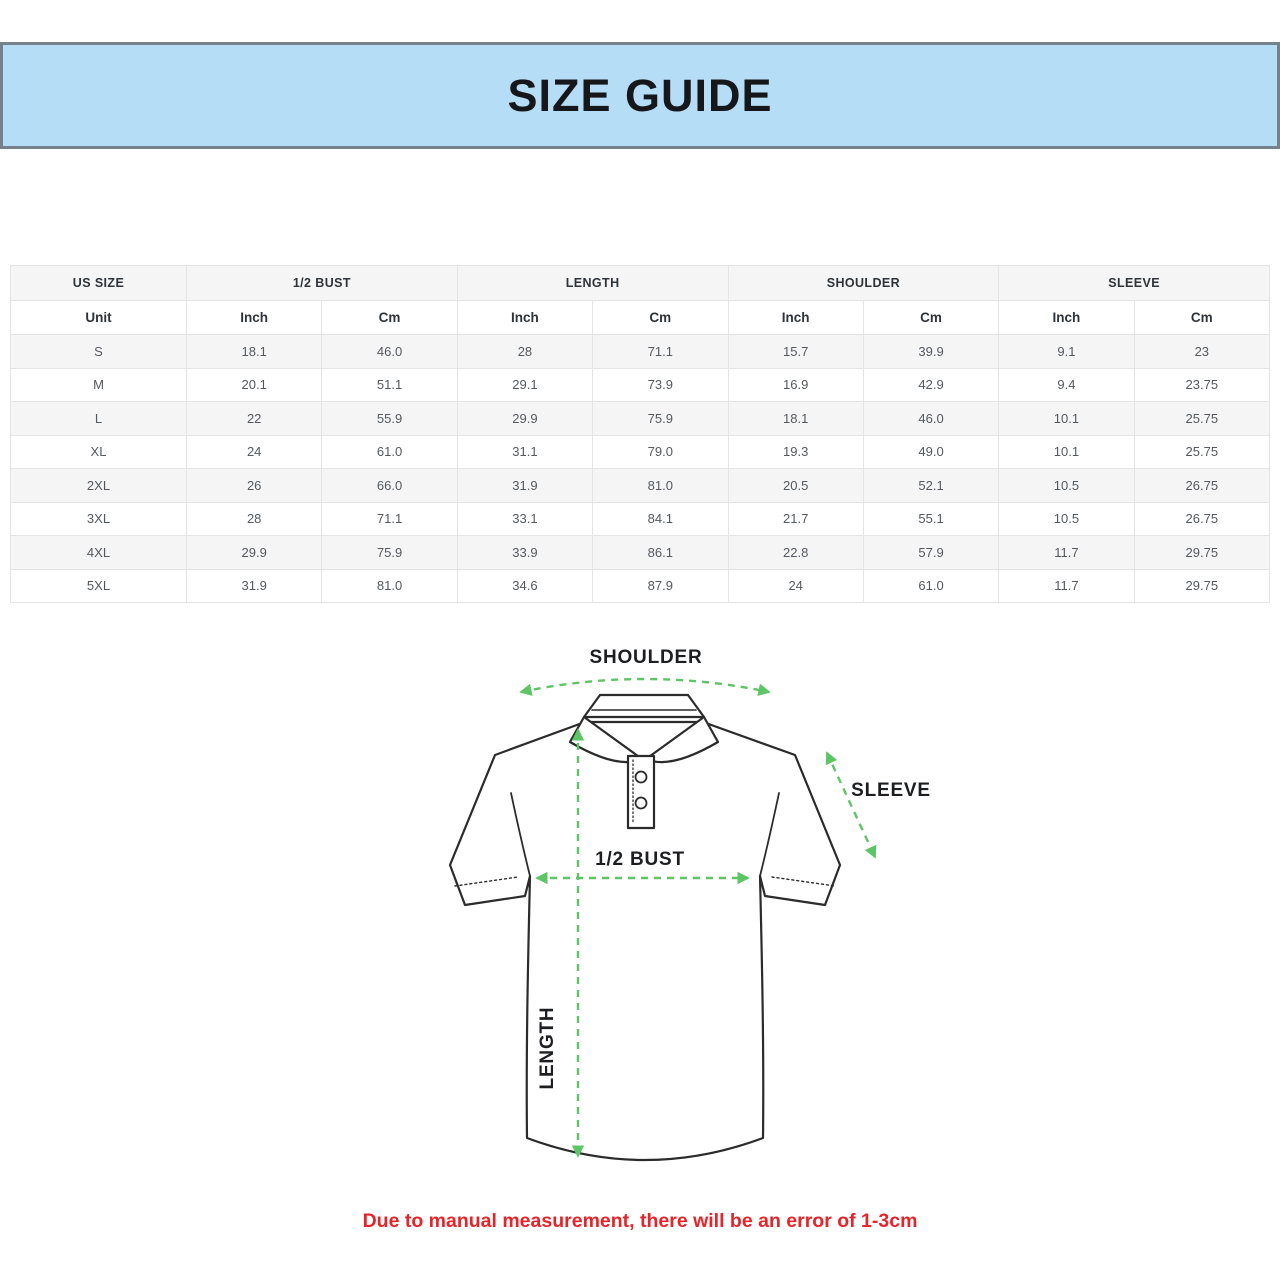 This screenshot has height=1280, width=1280. Describe the element at coordinates (98, 485) in the screenshot. I see `size-cell: 2XL` at that location.